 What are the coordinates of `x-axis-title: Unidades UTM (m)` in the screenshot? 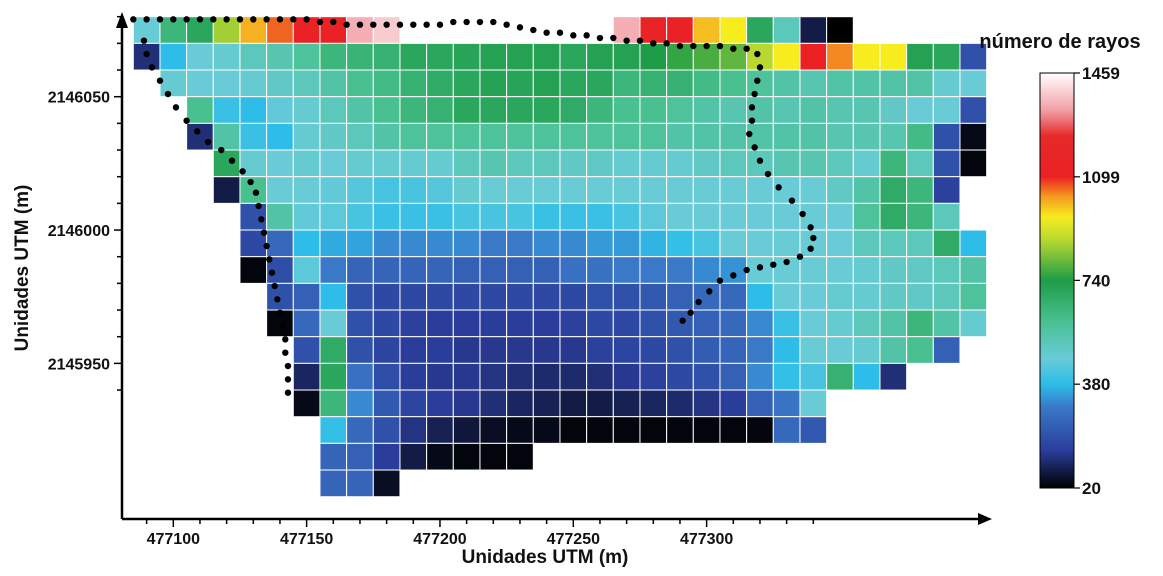 It's located at (545, 557).